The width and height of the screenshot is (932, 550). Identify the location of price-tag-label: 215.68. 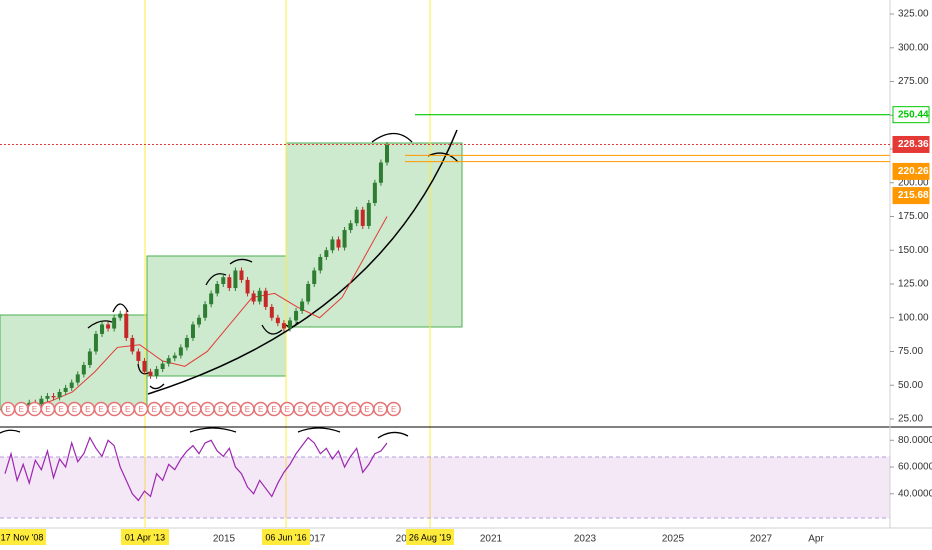
(913, 195).